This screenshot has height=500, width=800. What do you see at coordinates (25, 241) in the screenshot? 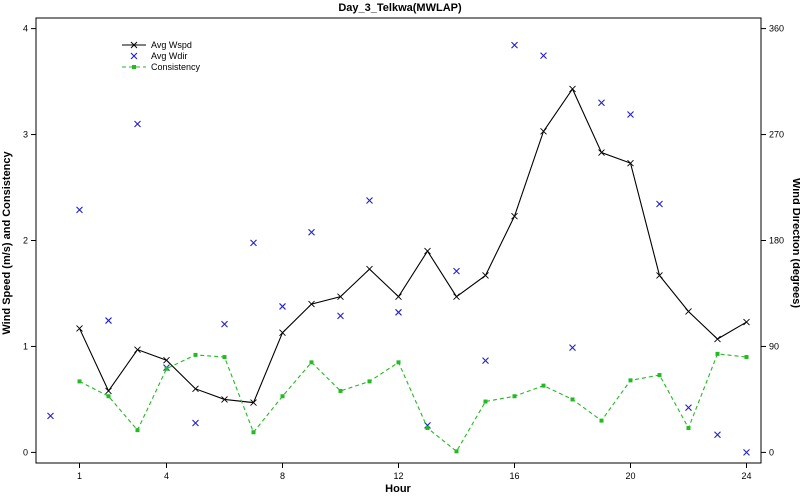
I see `y-left-tick-label: 2` at bounding box center [25, 241].